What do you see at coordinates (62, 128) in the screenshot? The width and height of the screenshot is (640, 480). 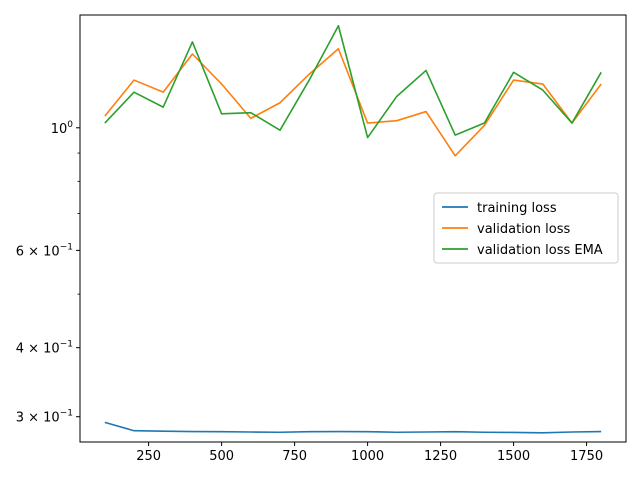 I see `y-tick-label: 100` at bounding box center [62, 128].